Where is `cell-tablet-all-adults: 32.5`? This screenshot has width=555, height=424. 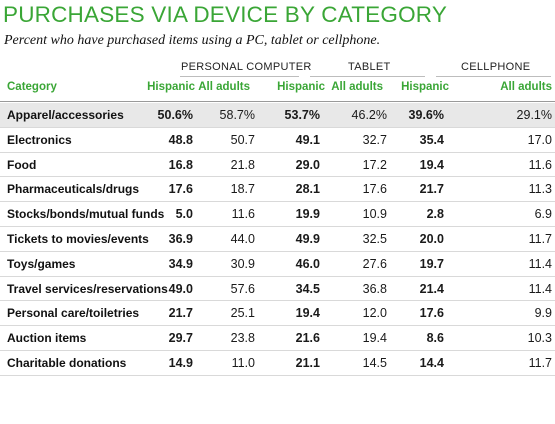
cell-tablet-all-adults: 32.5 is located at coordinates (374, 238).